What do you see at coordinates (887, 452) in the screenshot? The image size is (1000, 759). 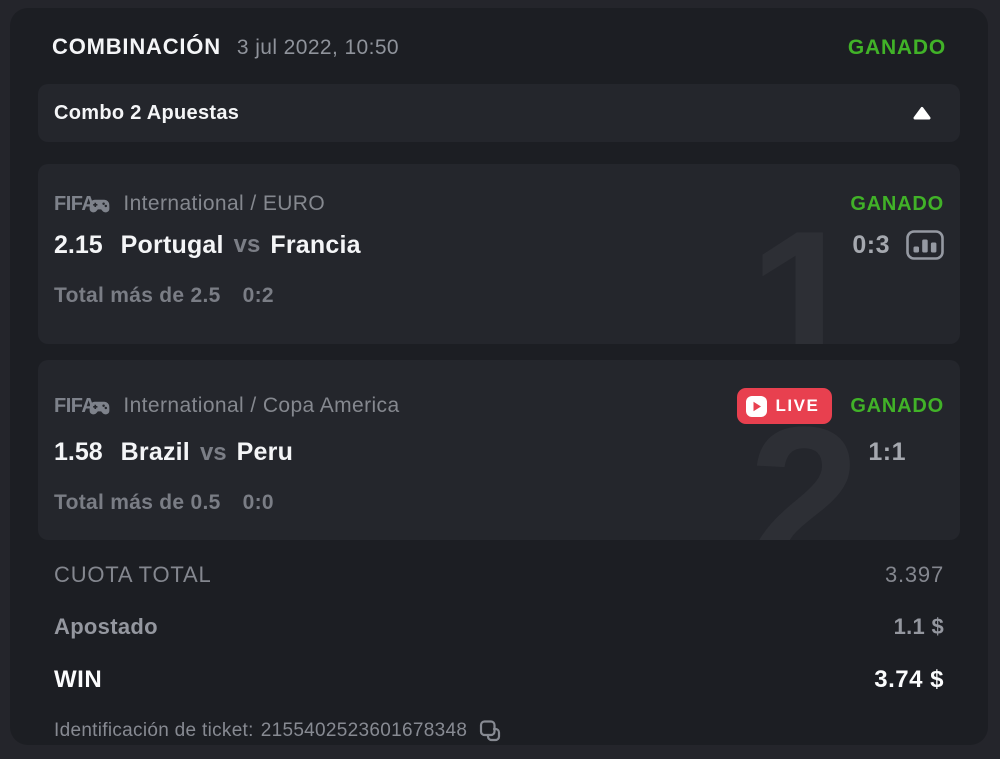 I see `match-score: 1:1` at bounding box center [887, 452].